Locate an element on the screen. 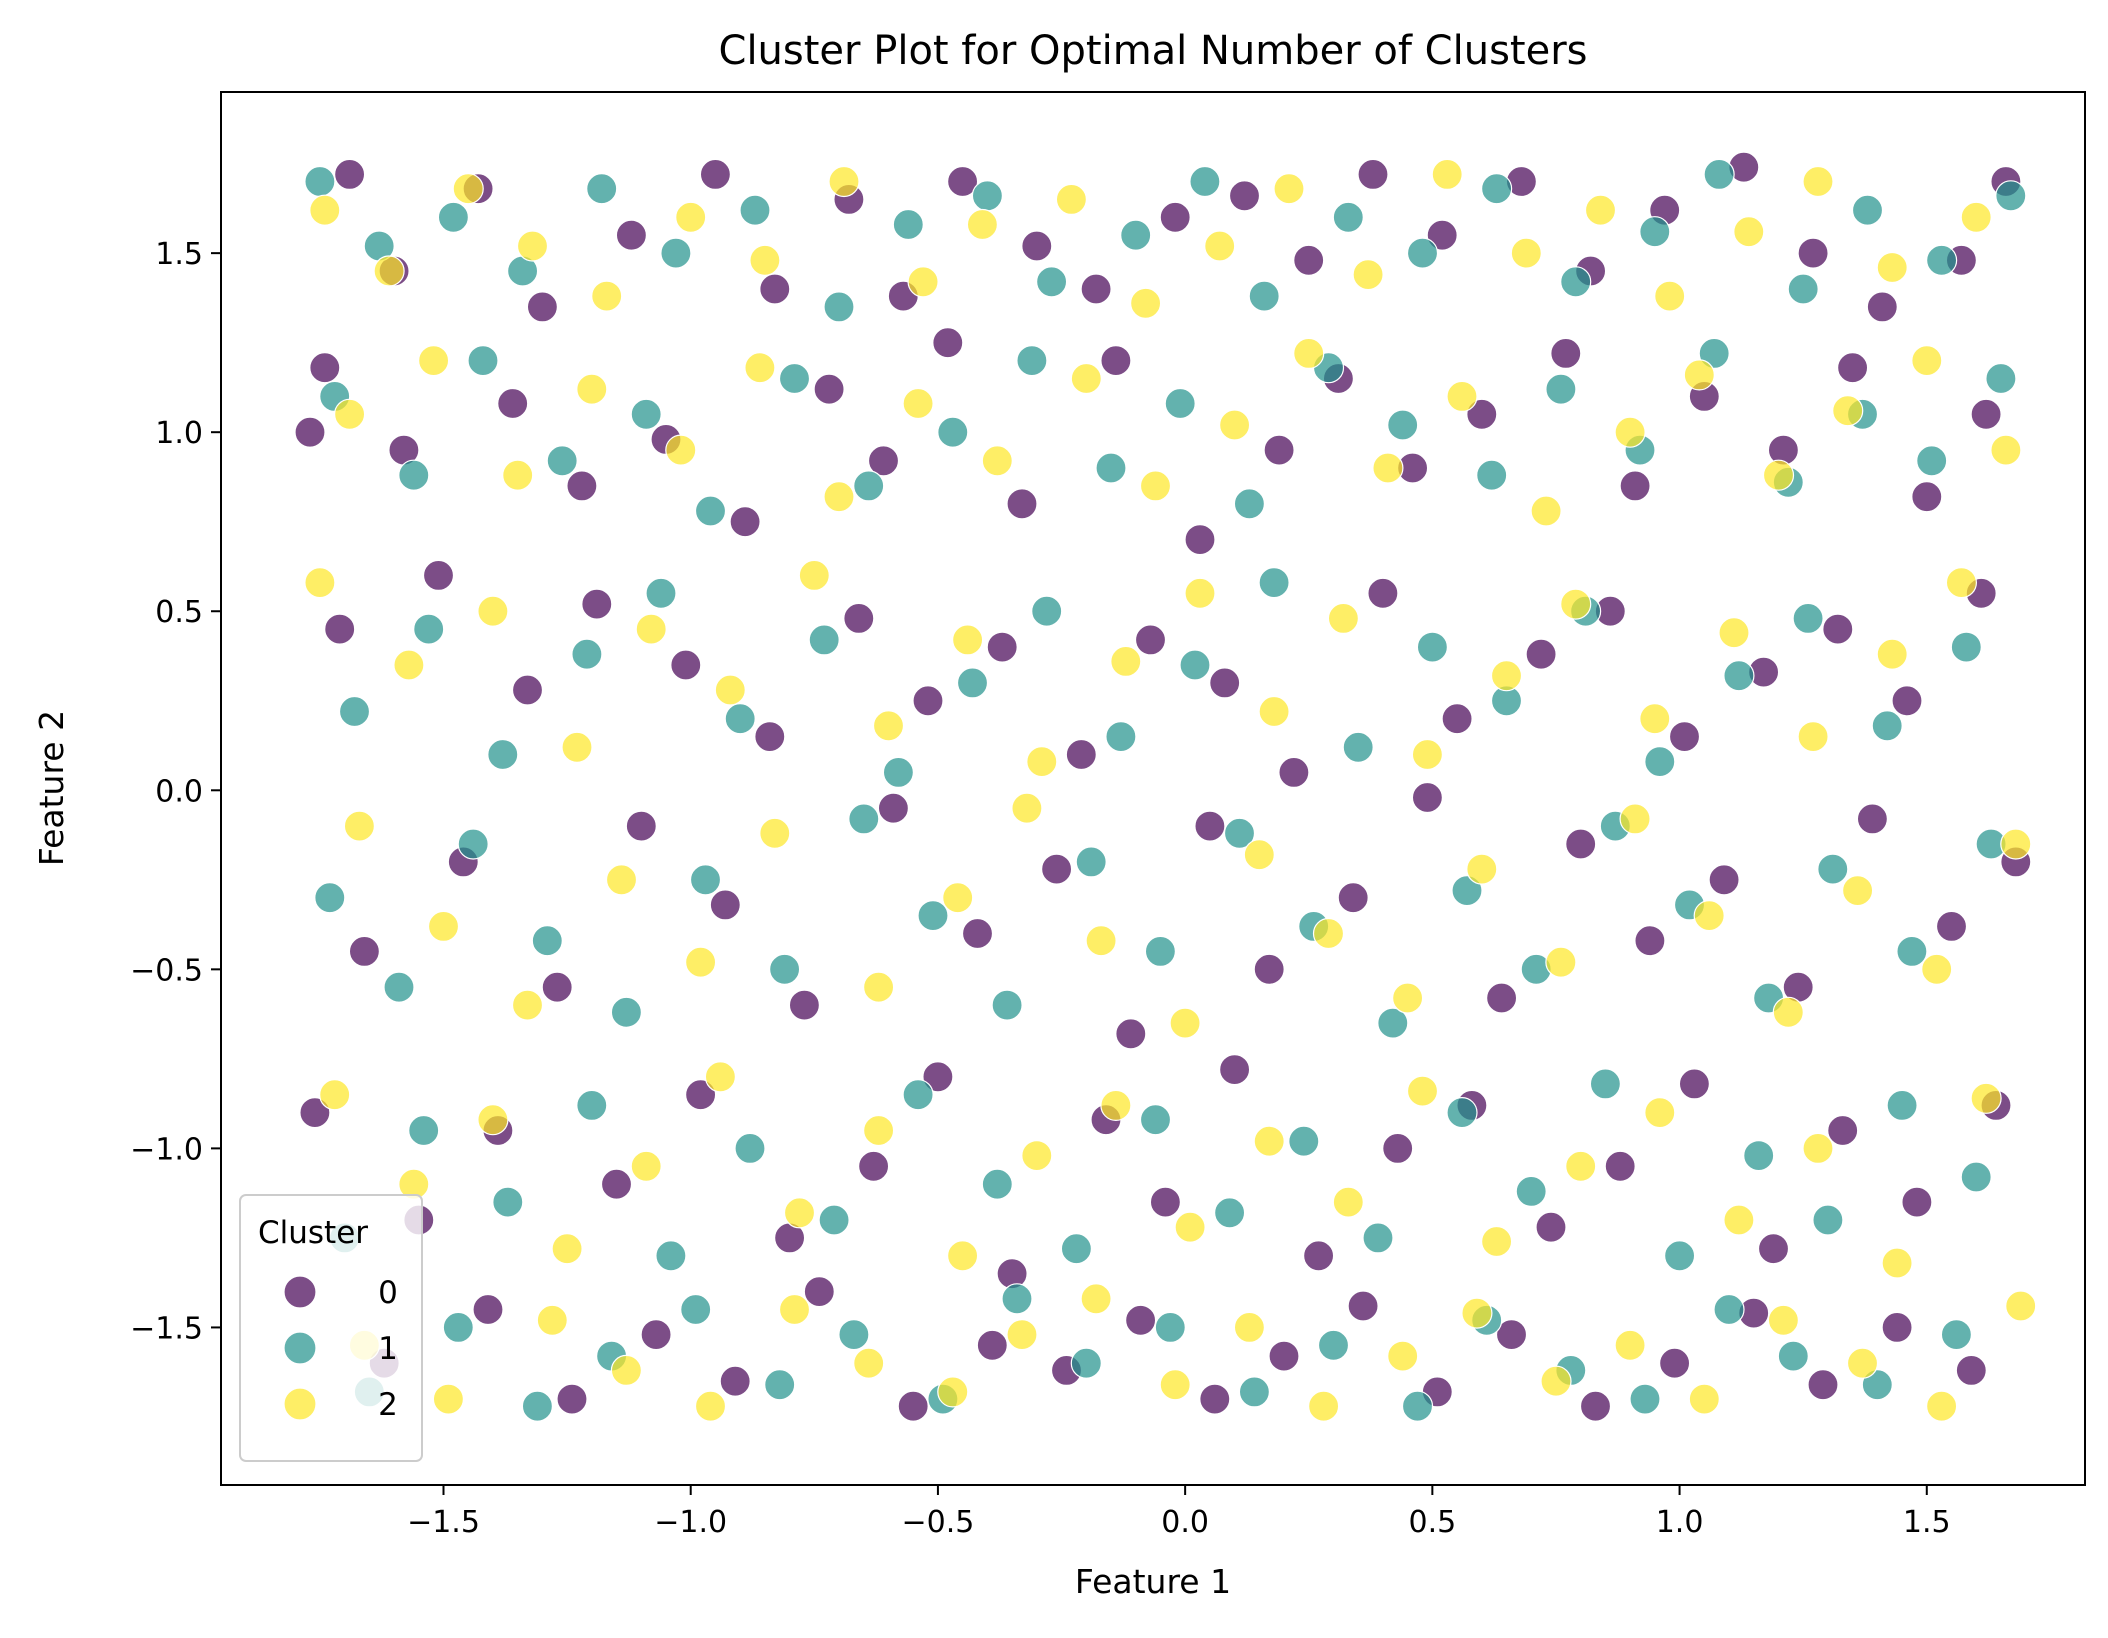 Image resolution: width=2108 pixels, height=1638 pixels. x-tick-label: −1.0 is located at coordinates (690, 1522).